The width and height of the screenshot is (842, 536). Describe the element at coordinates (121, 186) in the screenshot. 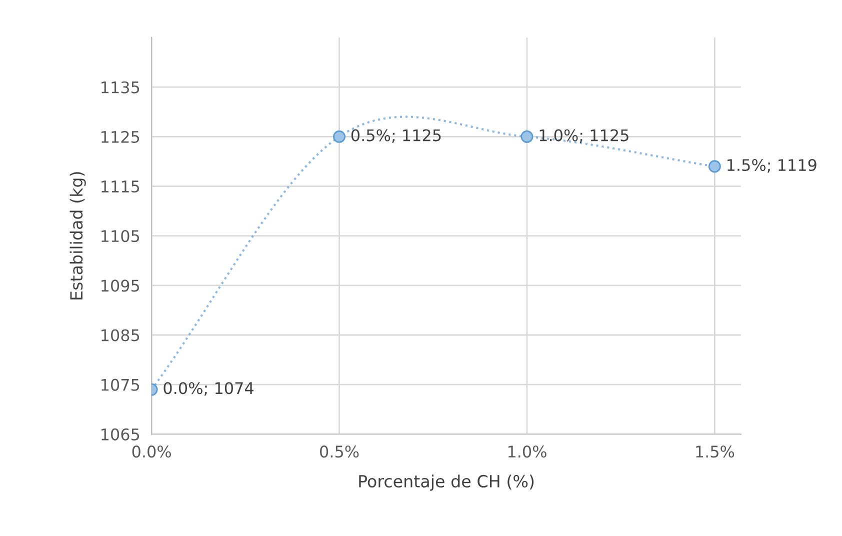

I see `y-tick-label: 1115` at that location.